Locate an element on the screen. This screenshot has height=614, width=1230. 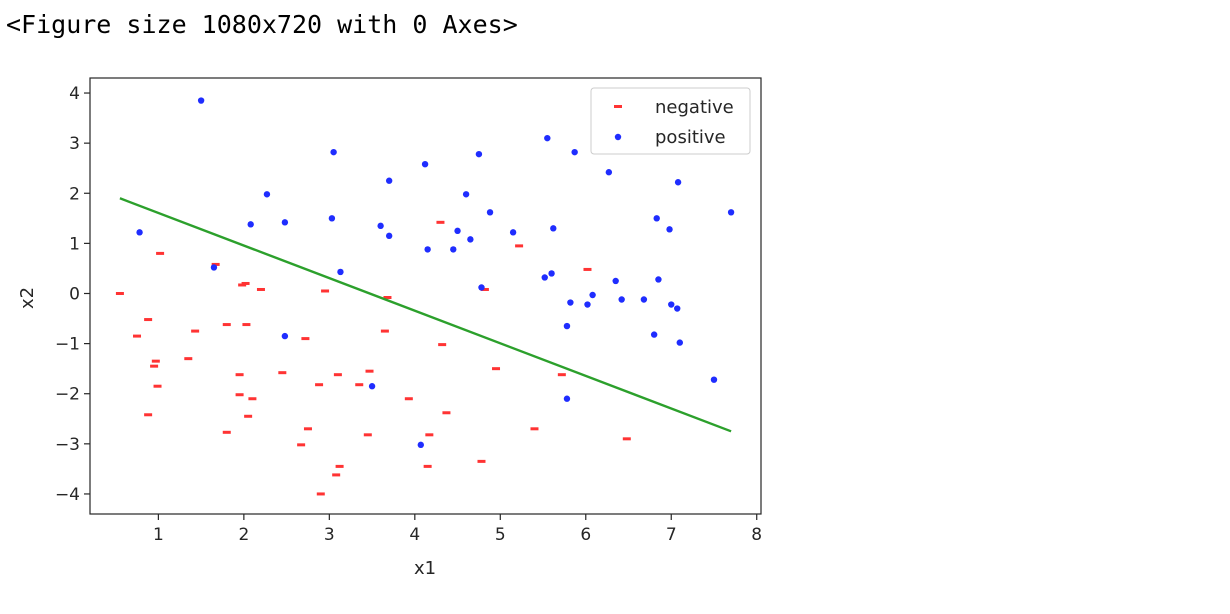
x-tick-label: 7 is located at coordinates (671, 535).